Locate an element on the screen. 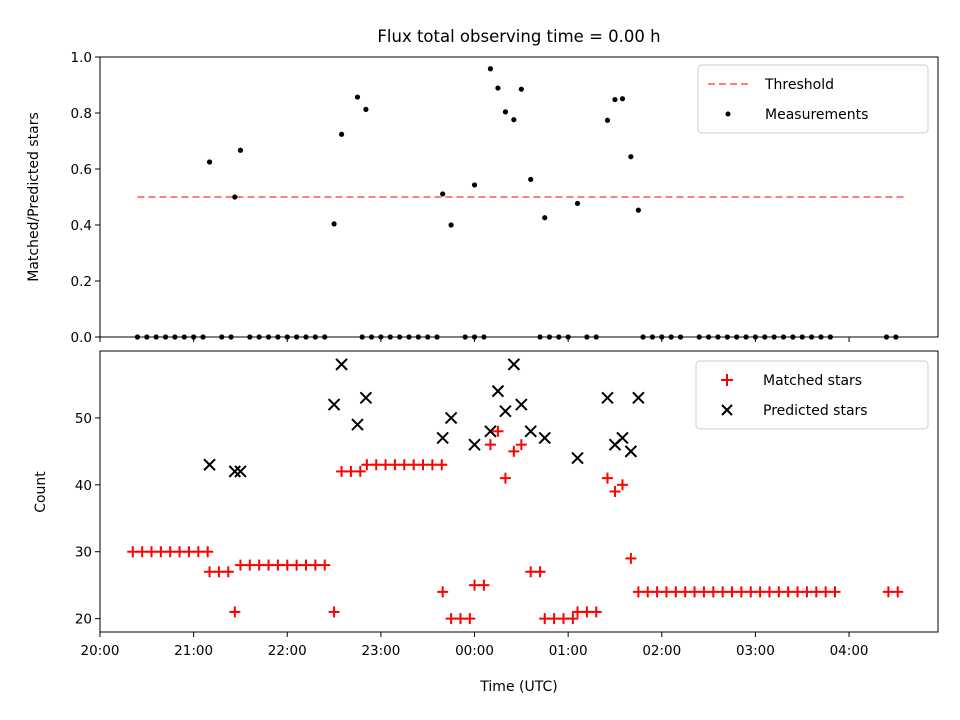 This screenshot has height=720, width=960. x-axis-label: Time (UTC) is located at coordinates (518, 687).